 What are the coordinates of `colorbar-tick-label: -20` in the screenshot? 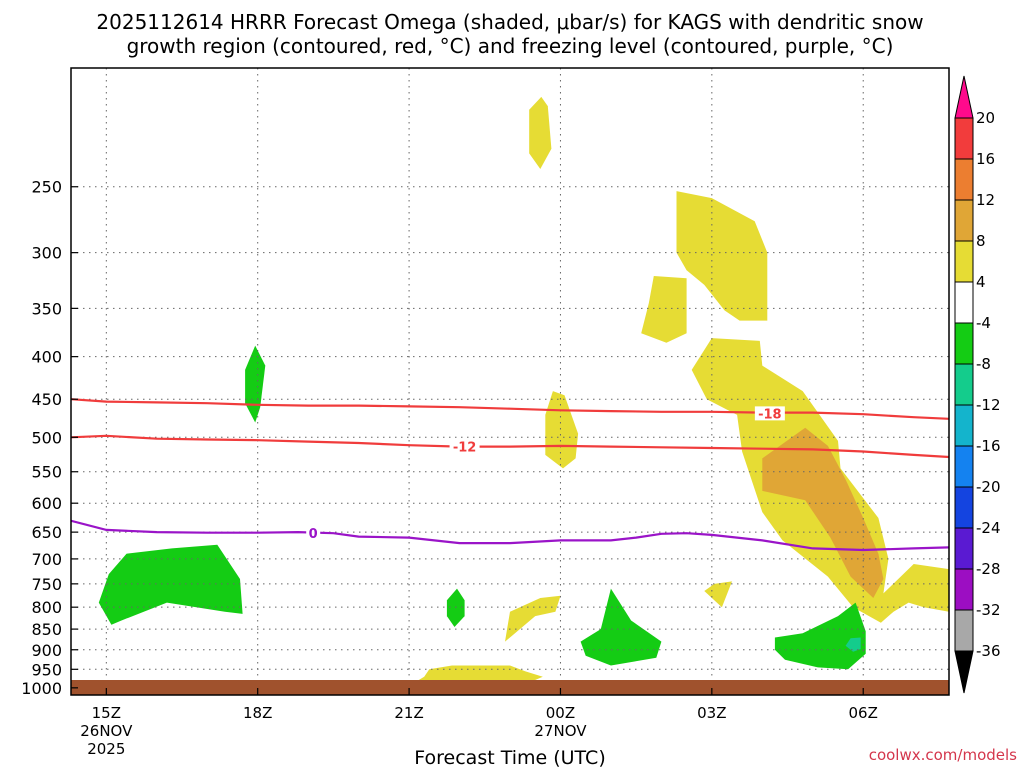 It's located at (988, 487).